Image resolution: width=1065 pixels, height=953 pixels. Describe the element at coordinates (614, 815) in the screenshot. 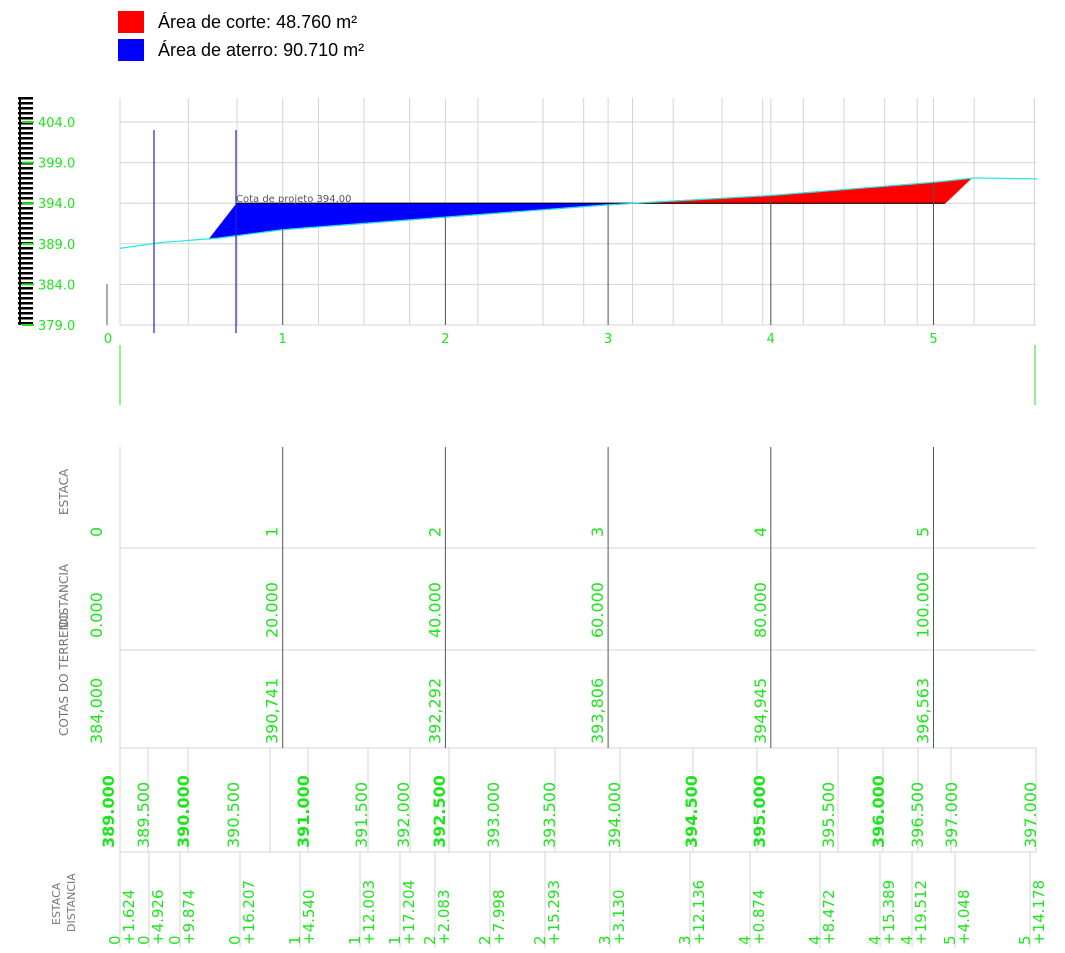

I see `contour-elevation: 394.000` at that location.